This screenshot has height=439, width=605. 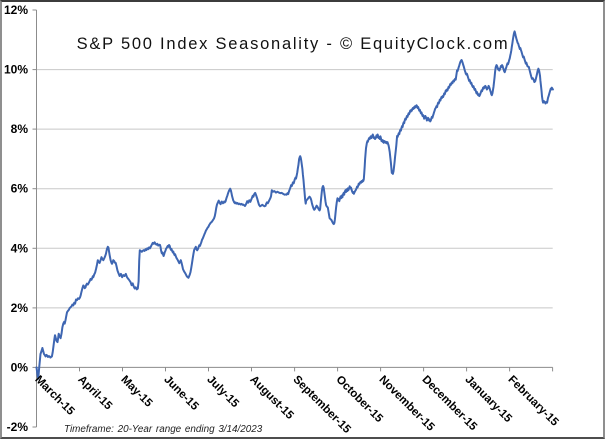 What do you see at coordinates (20, 248) in the screenshot?
I see `svg-text: 4%` at bounding box center [20, 248].